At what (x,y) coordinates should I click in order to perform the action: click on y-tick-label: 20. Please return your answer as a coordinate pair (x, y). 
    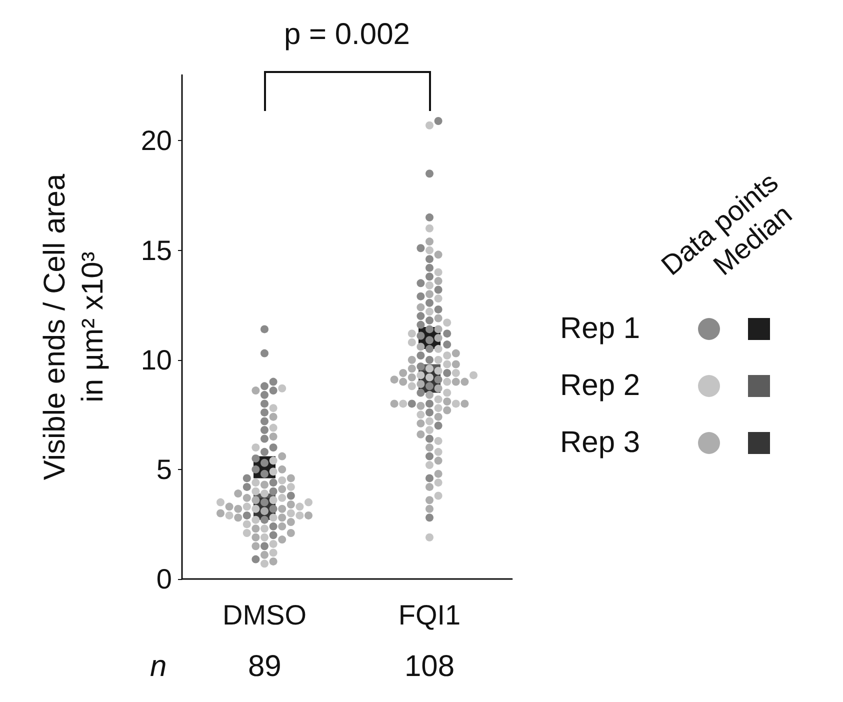
    Looking at the image, I should click on (156, 140).